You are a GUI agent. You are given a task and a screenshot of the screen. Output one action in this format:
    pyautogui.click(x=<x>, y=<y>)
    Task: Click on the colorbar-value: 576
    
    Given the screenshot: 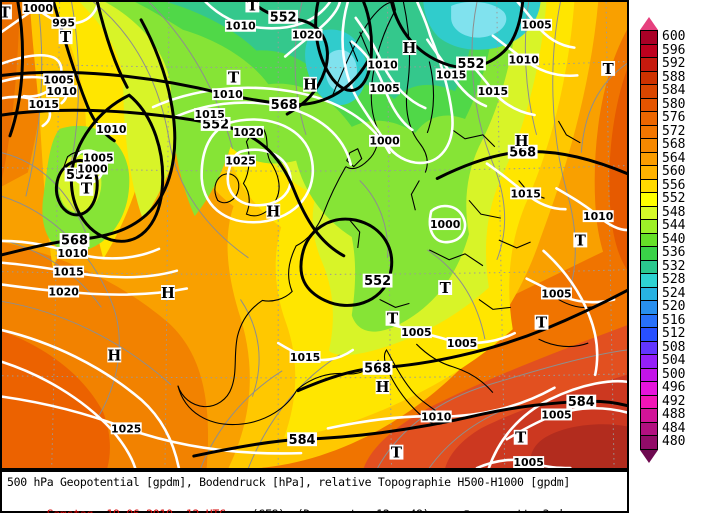 What is the action you would take?
    pyautogui.click(x=674, y=117)
    